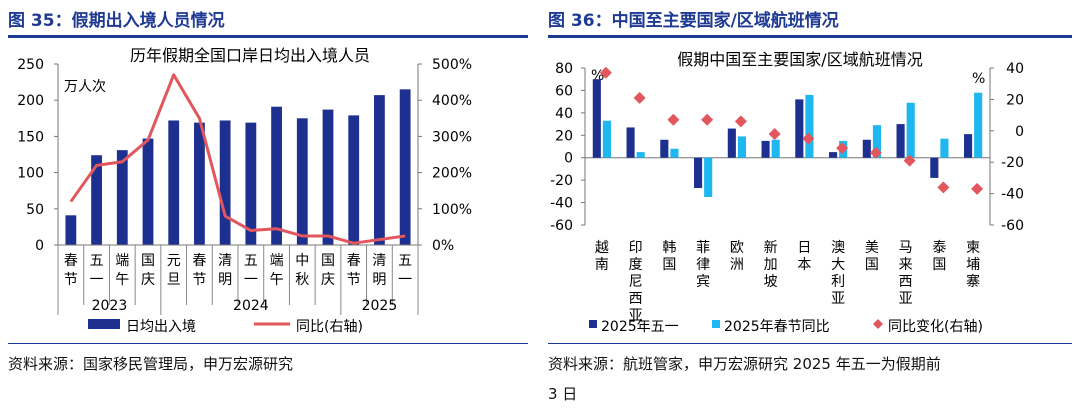 Image resolution: width=1080 pixels, height=412 pixels. What do you see at coordinates (151, 364) in the screenshot?
I see `left-source-note: 资料来源：国家移民管理局，申万宏源研究` at bounding box center [151, 364].